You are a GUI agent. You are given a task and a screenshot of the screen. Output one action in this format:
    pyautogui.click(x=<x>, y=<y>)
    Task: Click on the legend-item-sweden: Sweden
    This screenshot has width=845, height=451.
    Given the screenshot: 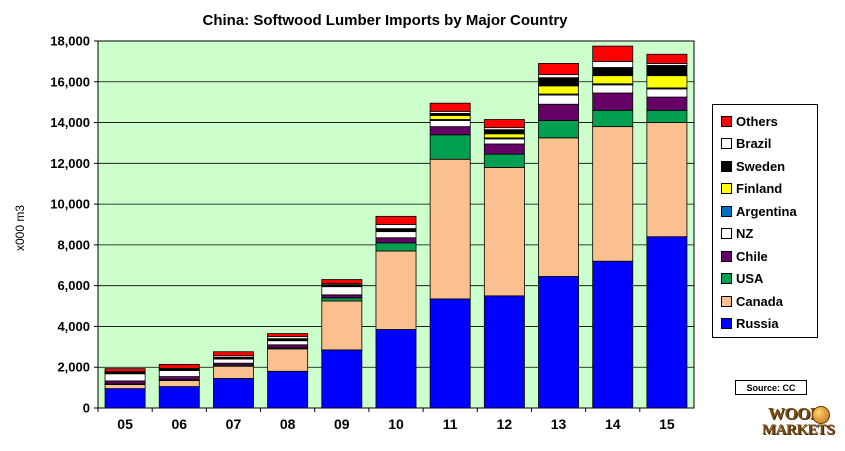 What is the action you would take?
    pyautogui.click(x=753, y=166)
    